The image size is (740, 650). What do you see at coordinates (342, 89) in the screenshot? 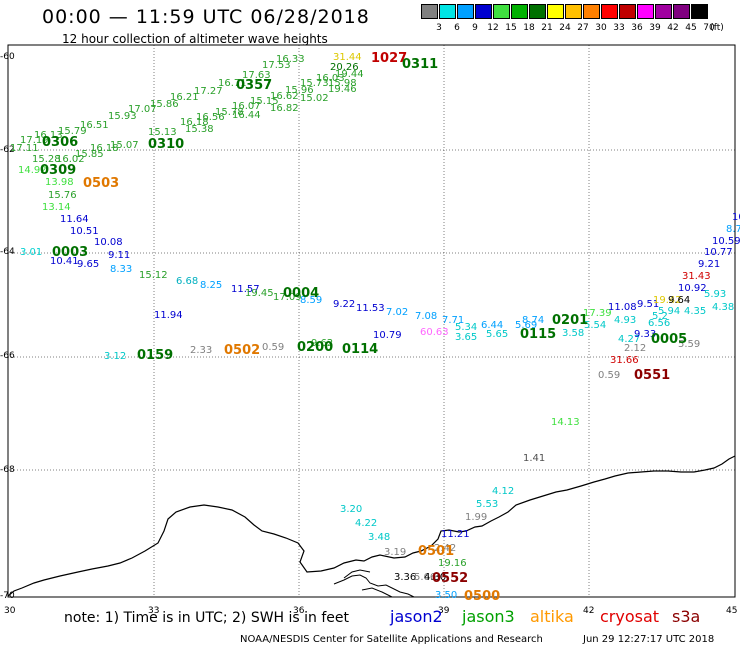
I see `wave-height-reading: 19.46` at bounding box center [342, 89].